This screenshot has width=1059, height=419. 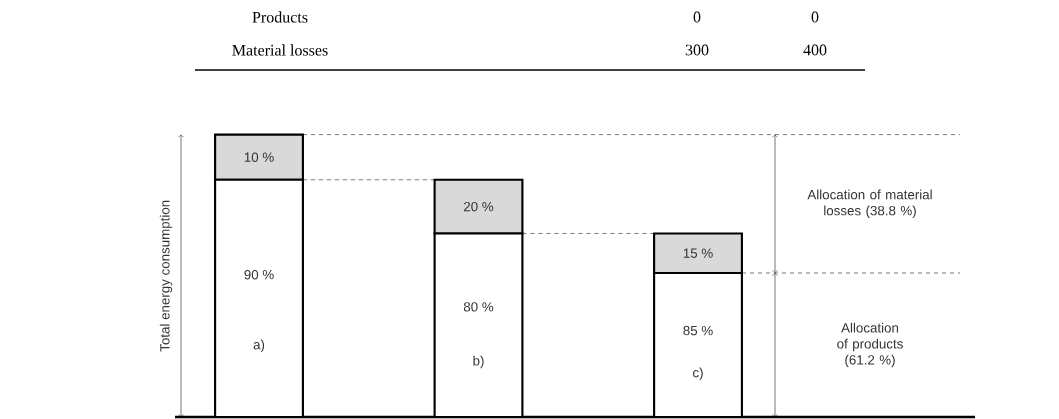 I want to click on text: Total energy consumption, so click(x=166, y=276).